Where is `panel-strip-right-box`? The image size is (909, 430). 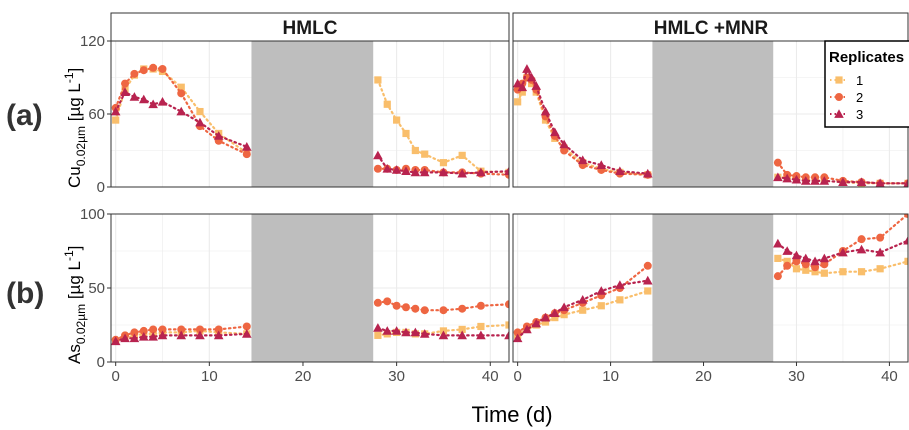 panel-strip-right-box is located at coordinates (710, 27).